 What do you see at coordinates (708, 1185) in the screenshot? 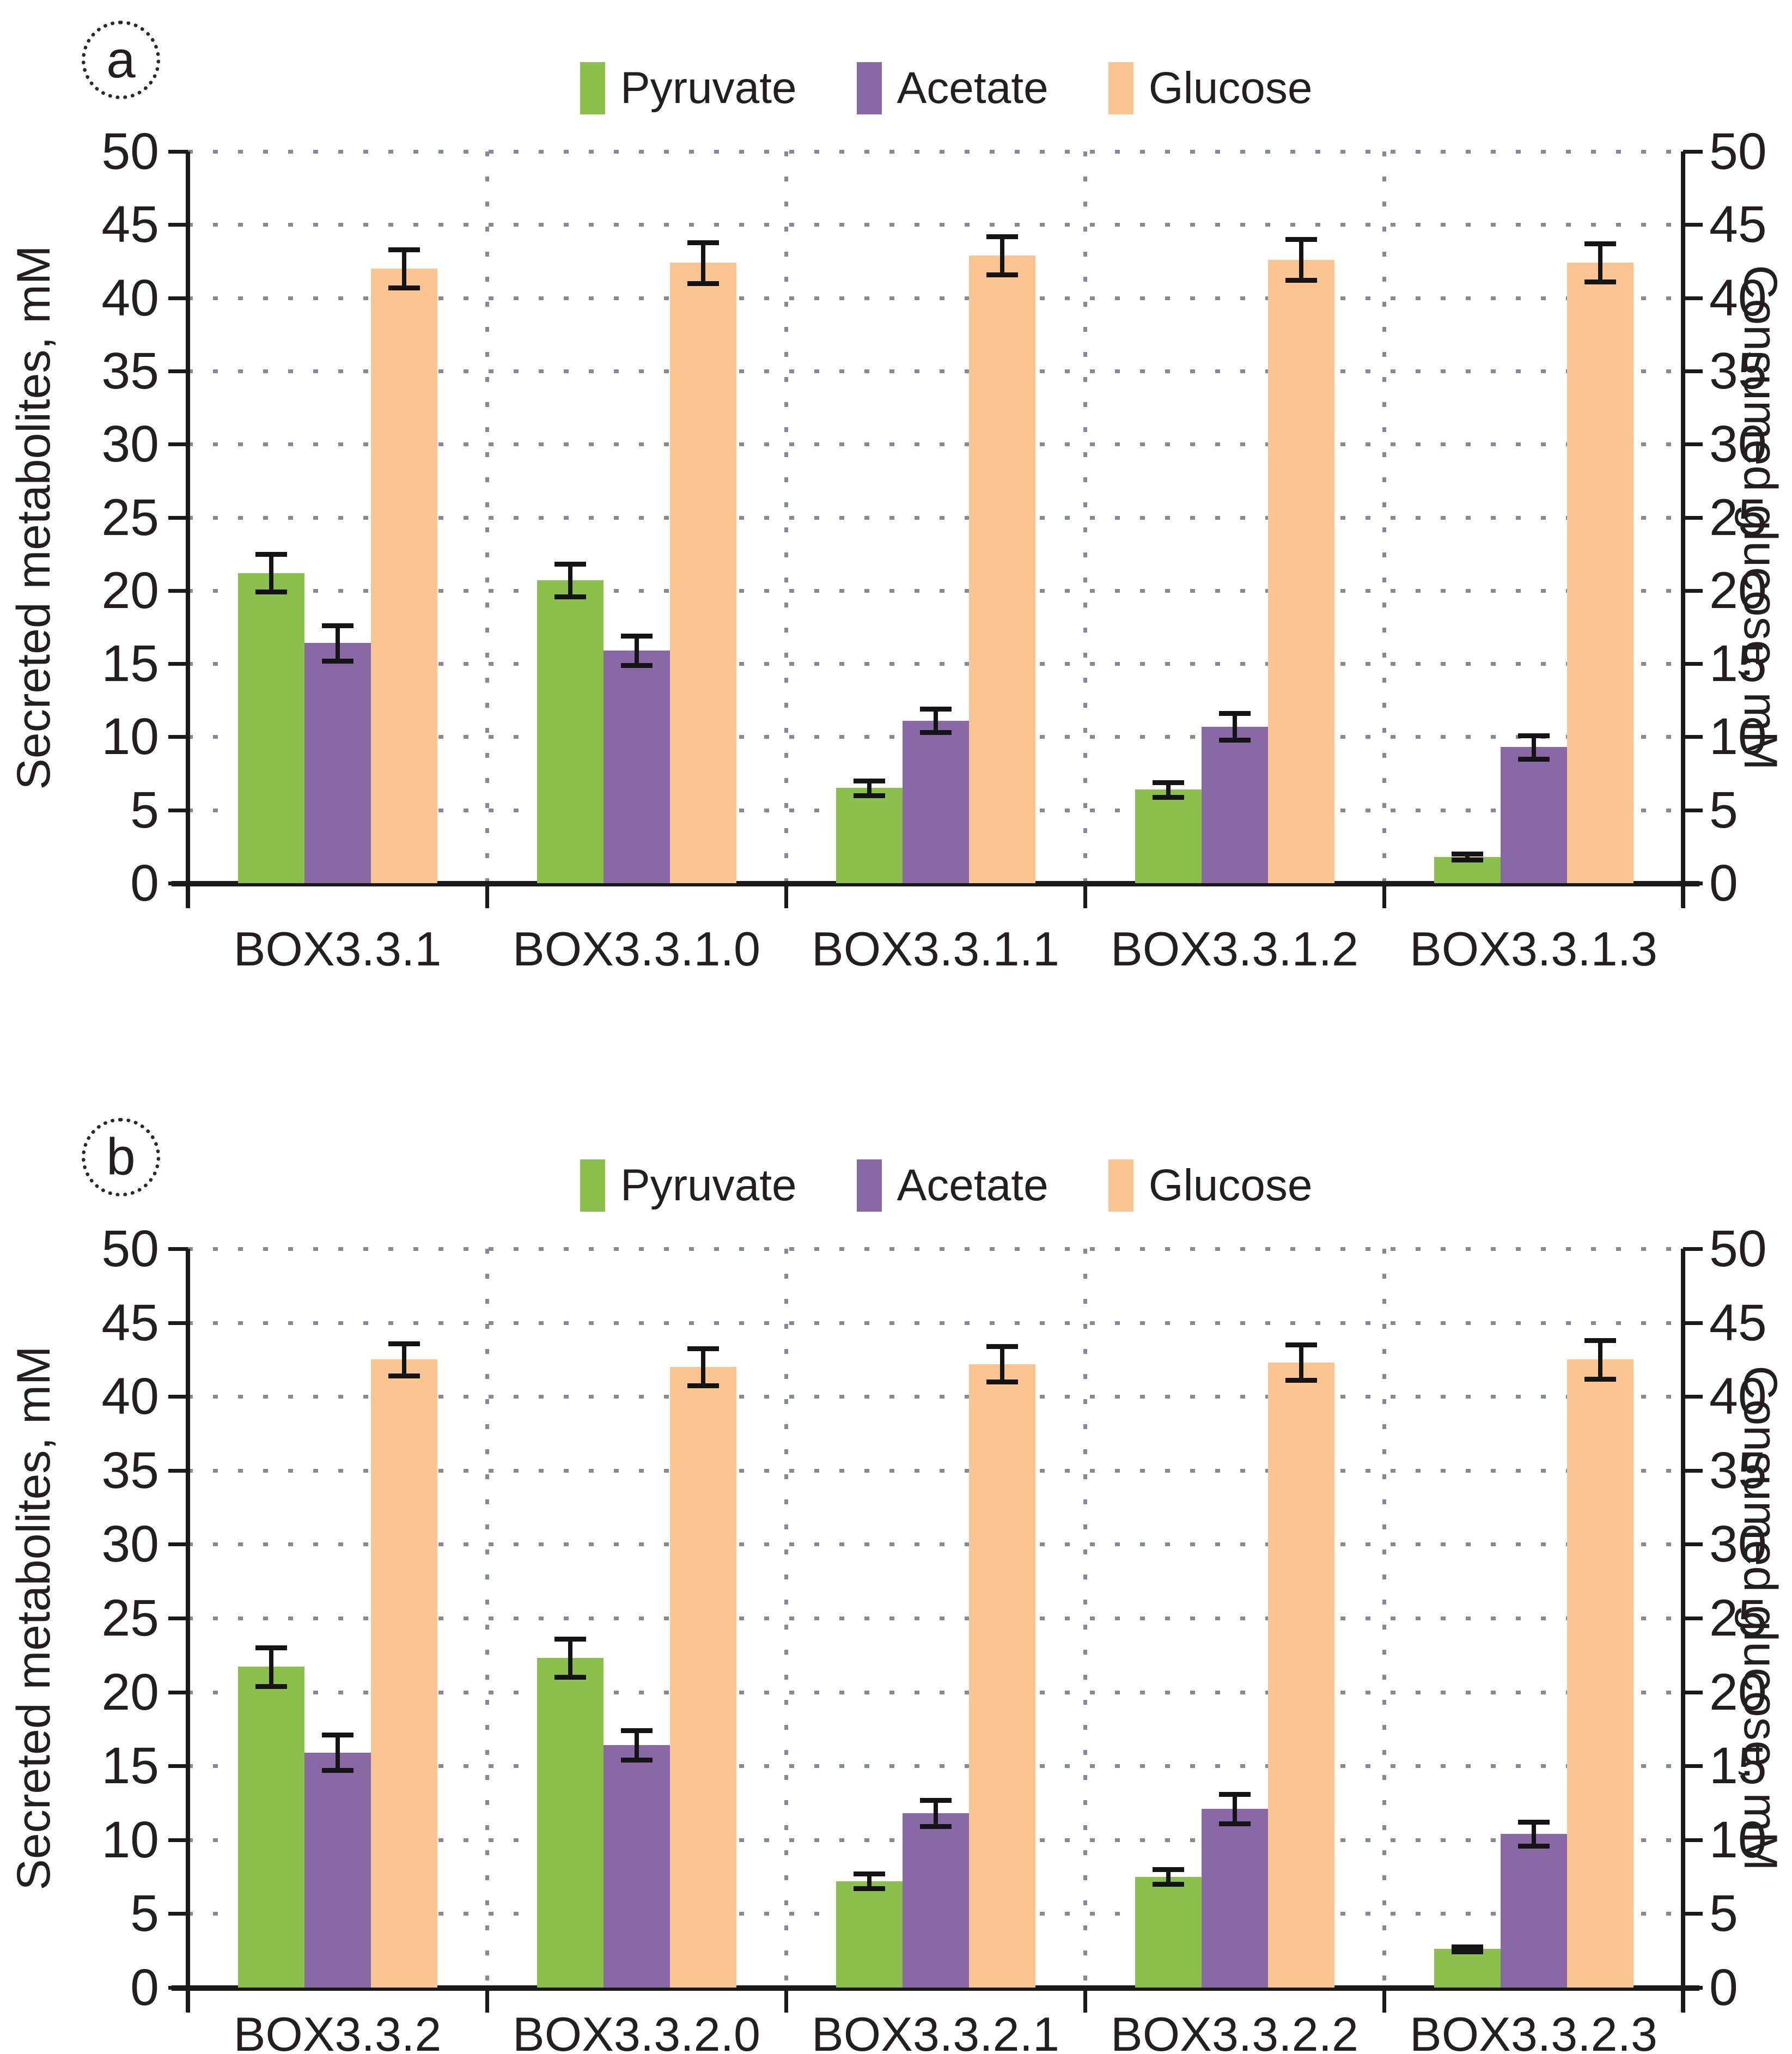
I see `legend-label-pyruvate: Pyruvate` at bounding box center [708, 1185].